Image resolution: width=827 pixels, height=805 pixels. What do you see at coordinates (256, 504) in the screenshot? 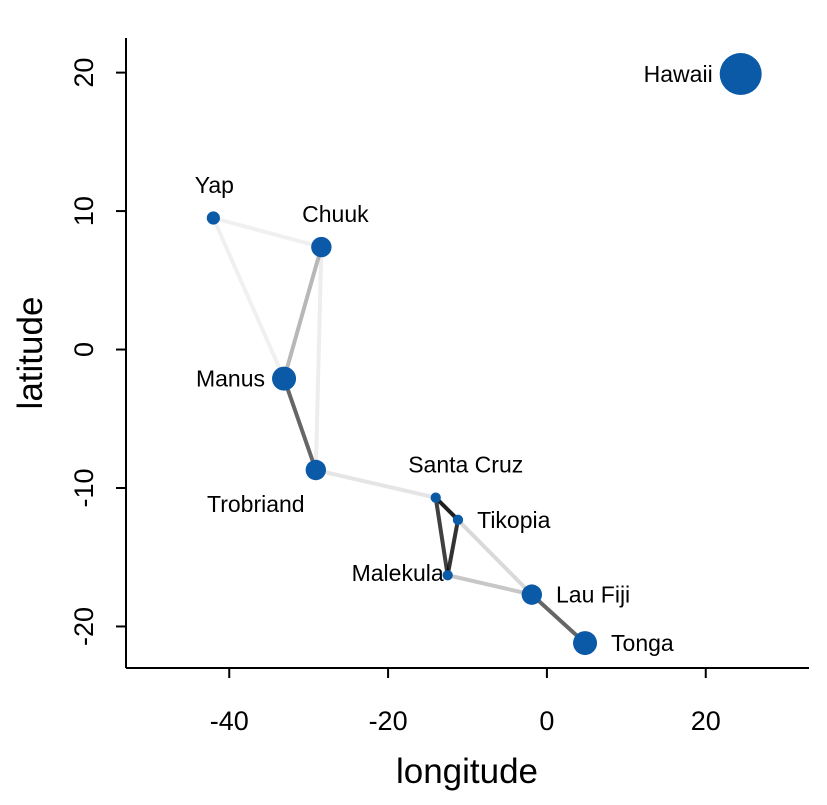
I see `label-trobriand: Trobriand` at bounding box center [256, 504].